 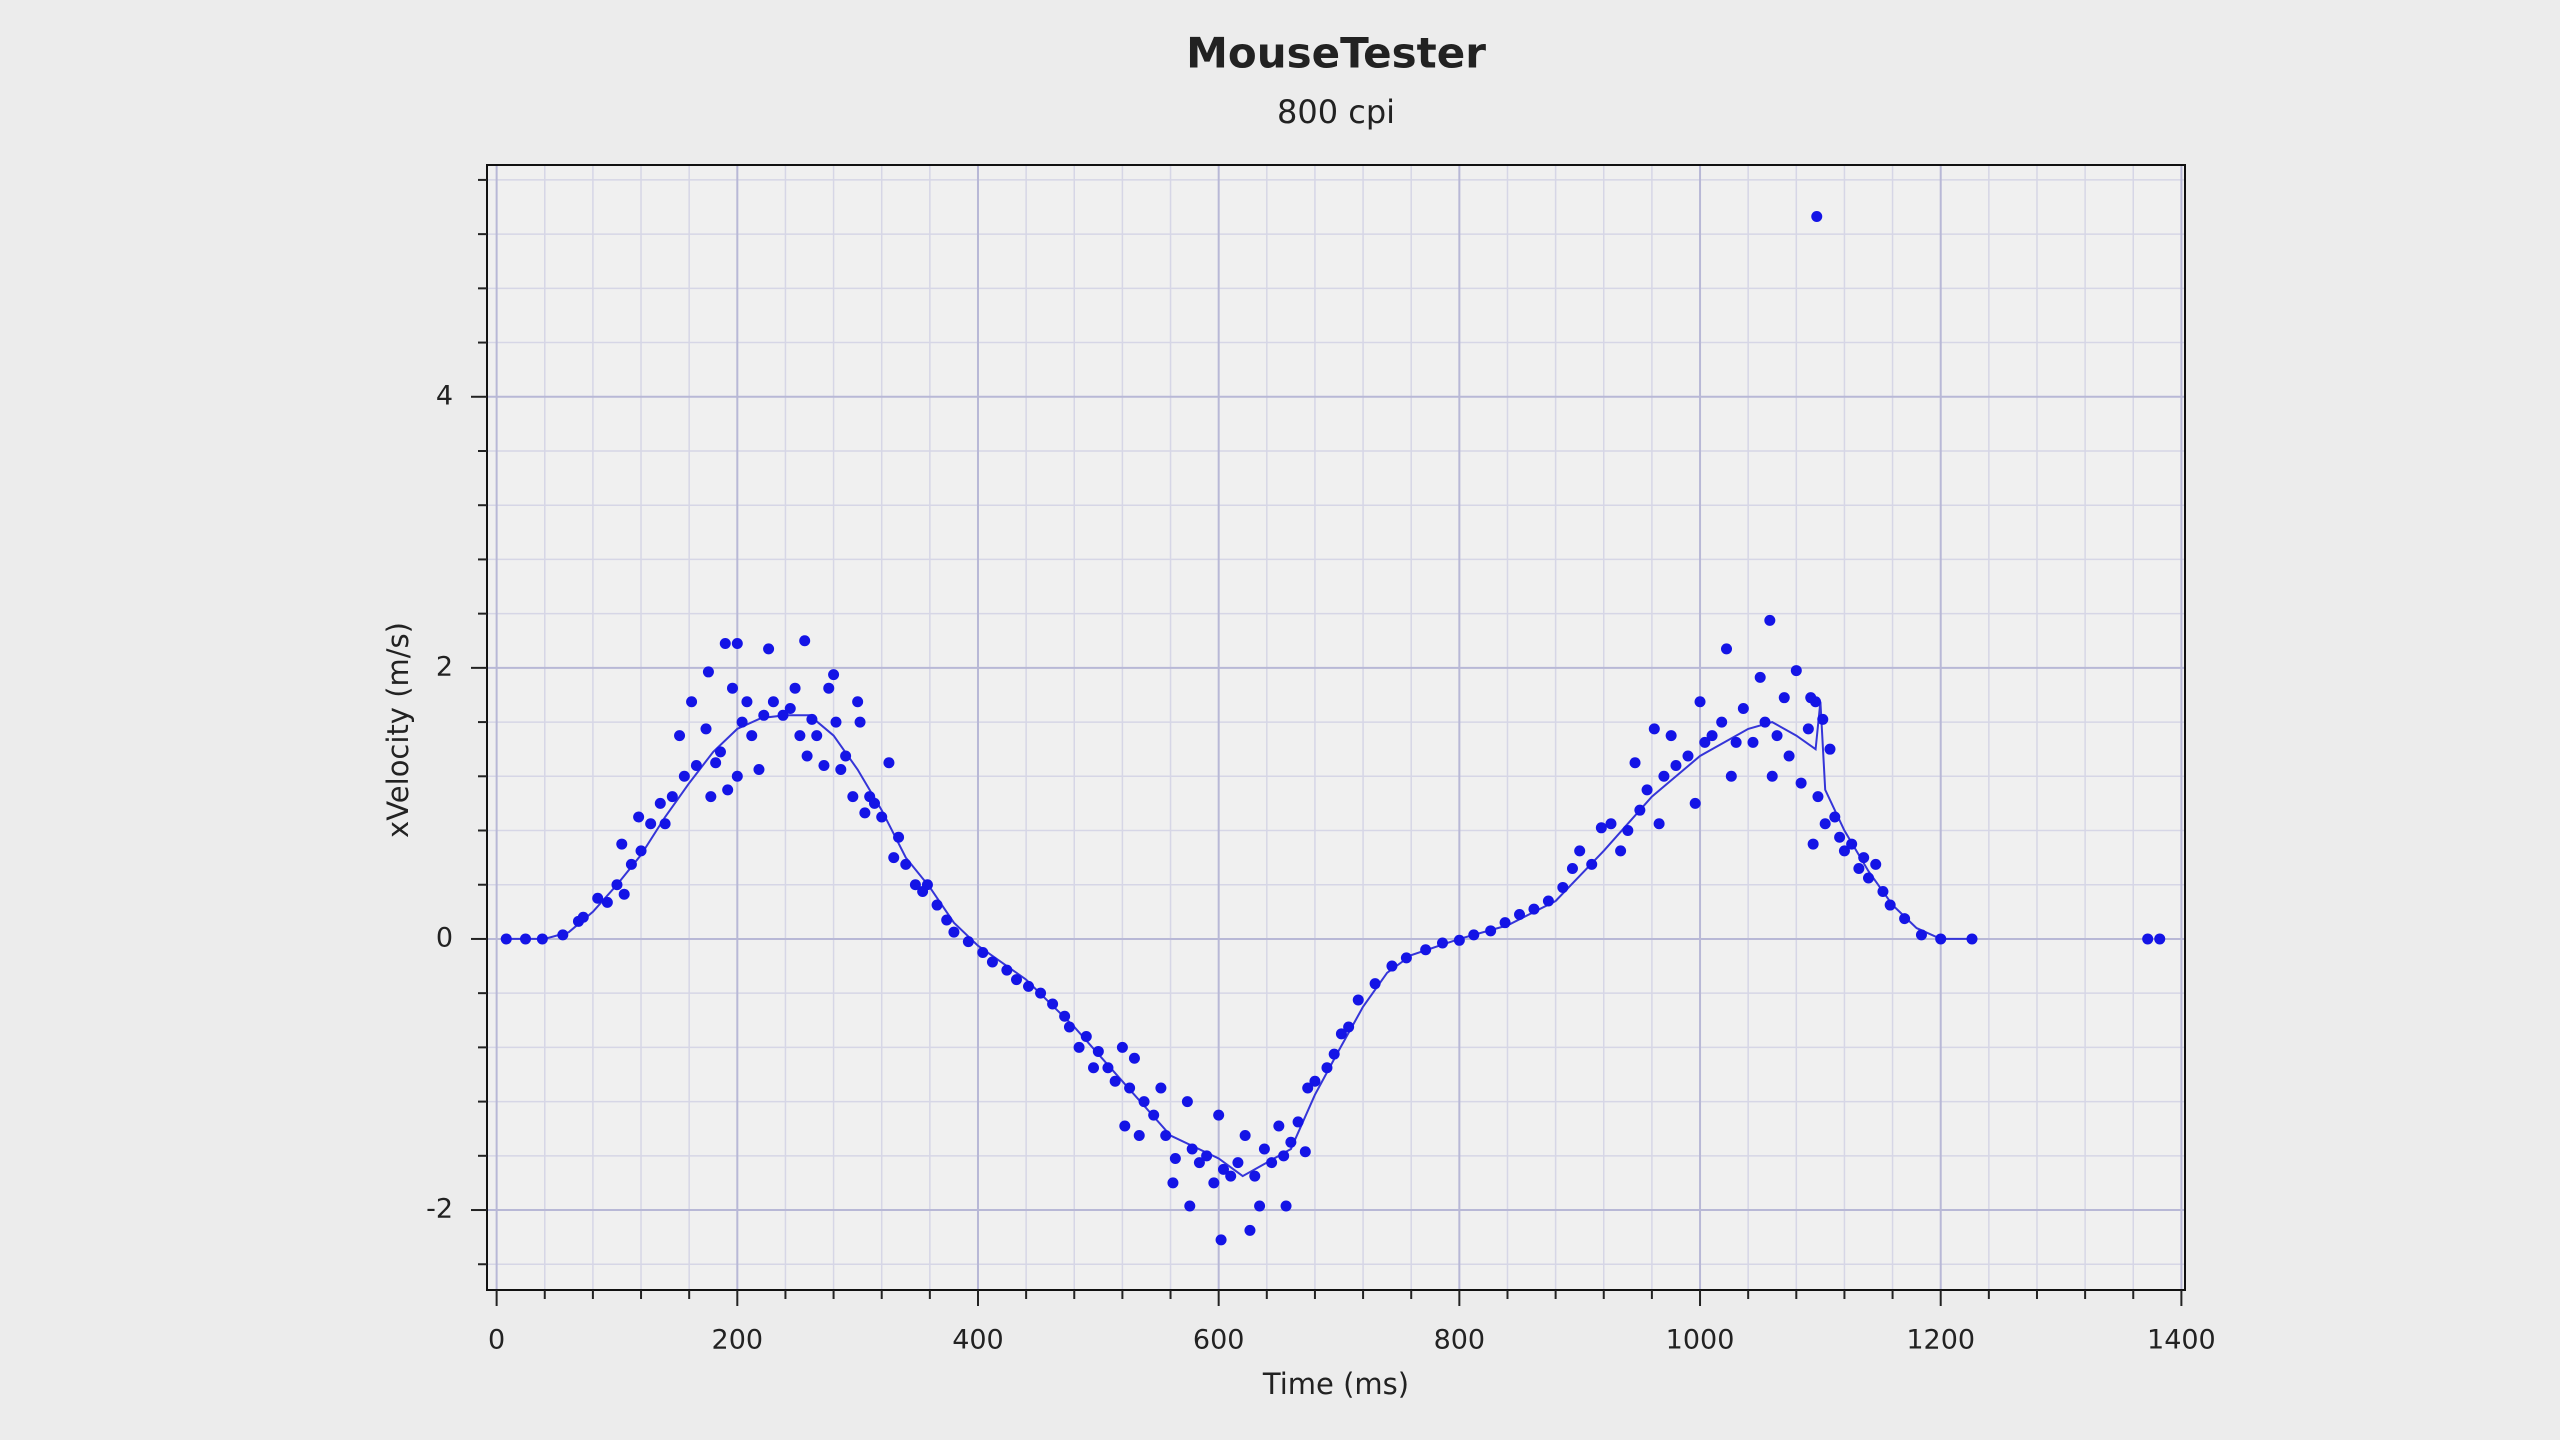 I want to click on y-tick-label: 2, so click(x=444, y=666).